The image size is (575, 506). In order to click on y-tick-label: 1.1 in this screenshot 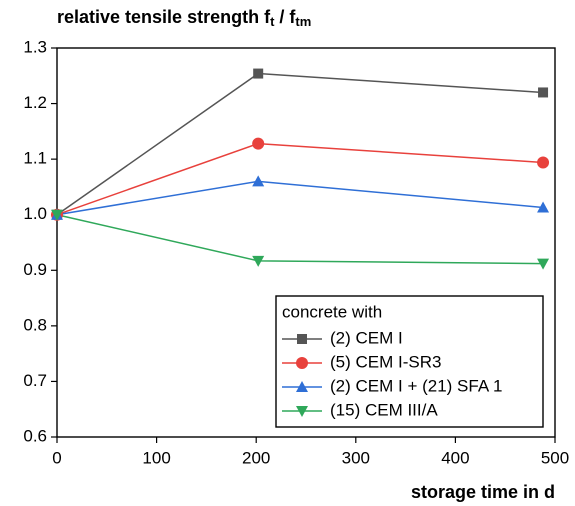, I will do `click(35, 158)`.